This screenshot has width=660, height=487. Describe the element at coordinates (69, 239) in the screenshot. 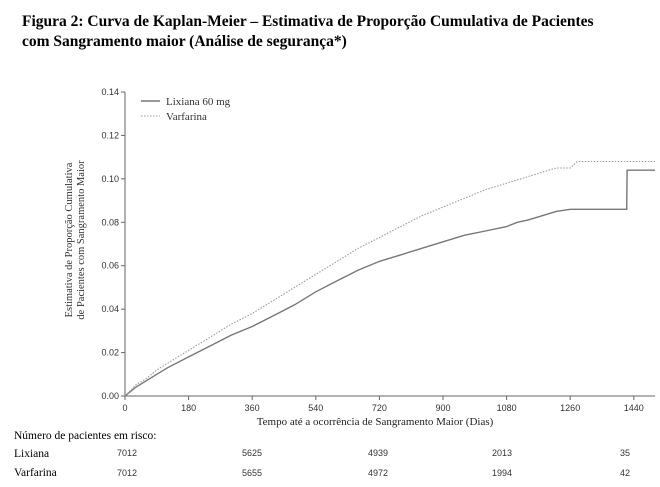

I see `y-axis-label-line1: Estimativa de Proporção Cumulativa` at that location.